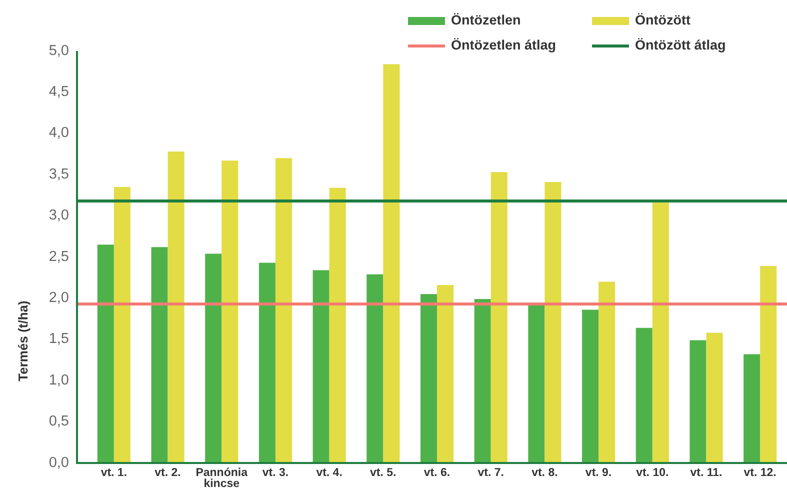 The height and width of the screenshot is (491, 787). I want to click on x-tick-label: vt. 5., so click(383, 473).